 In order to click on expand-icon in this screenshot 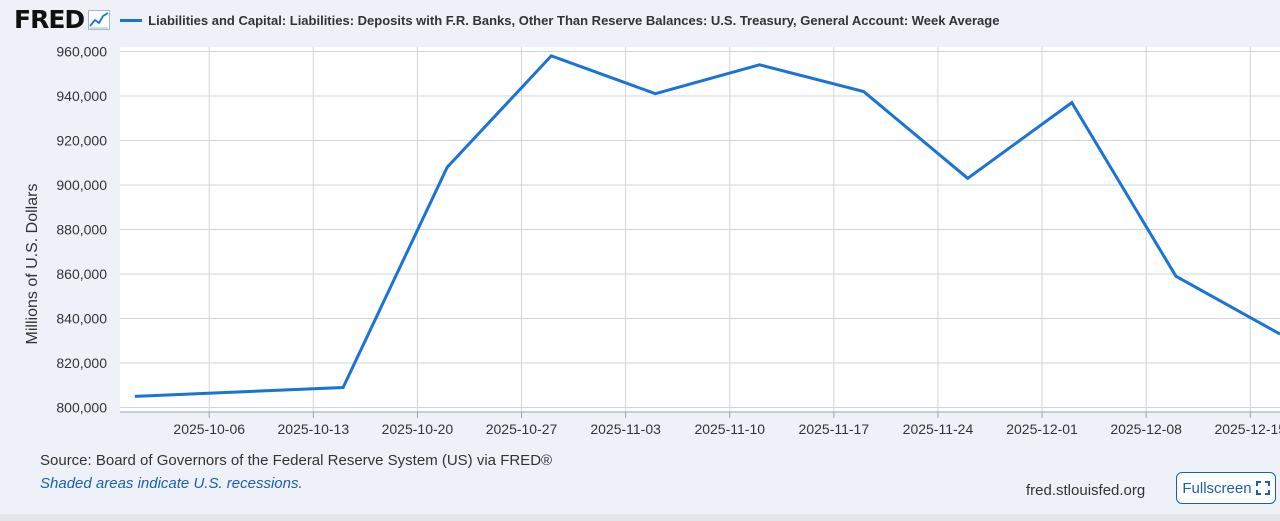, I will do `click(1262, 488)`.